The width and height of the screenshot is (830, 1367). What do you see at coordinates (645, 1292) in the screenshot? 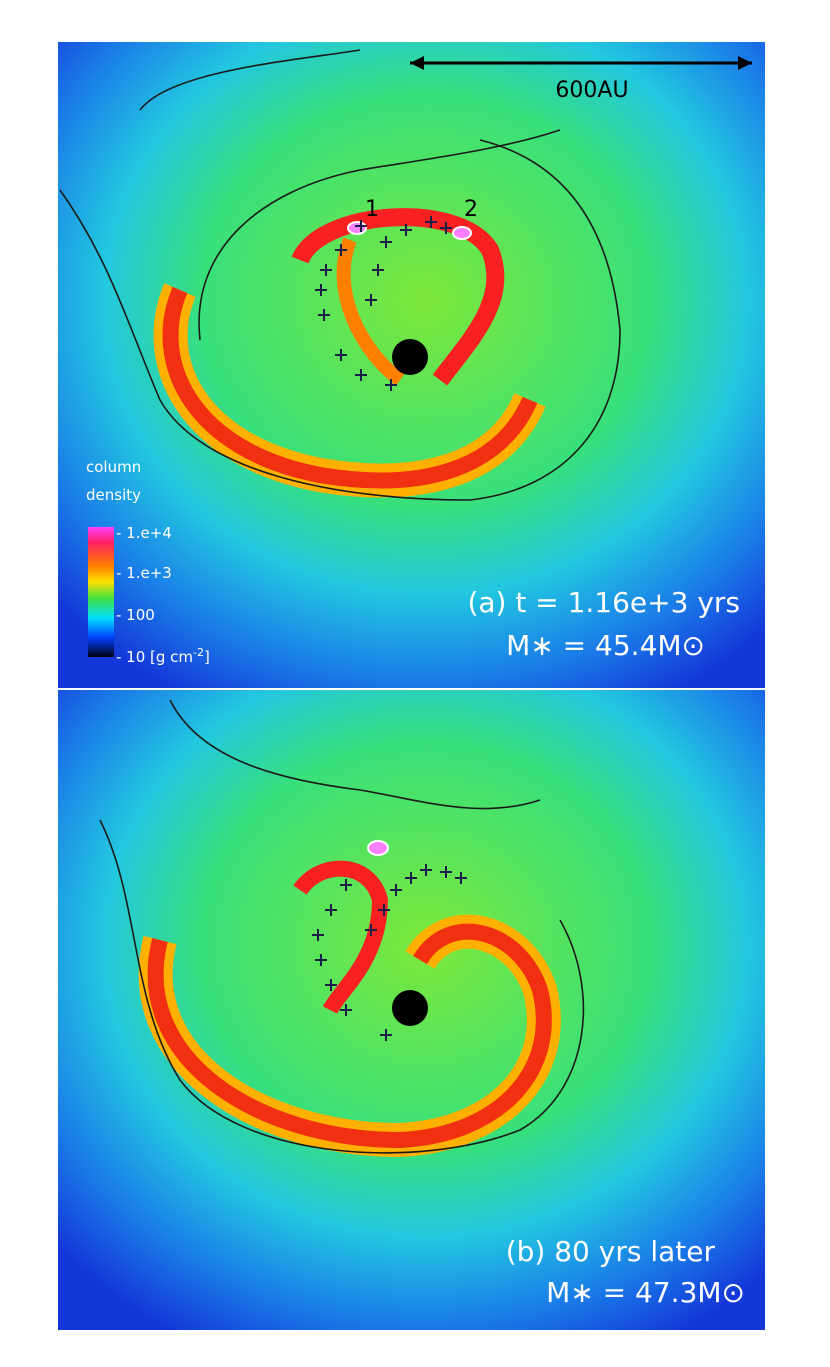
I see `stellar-mass: M∗ = 47.3M⊙` at bounding box center [645, 1292].